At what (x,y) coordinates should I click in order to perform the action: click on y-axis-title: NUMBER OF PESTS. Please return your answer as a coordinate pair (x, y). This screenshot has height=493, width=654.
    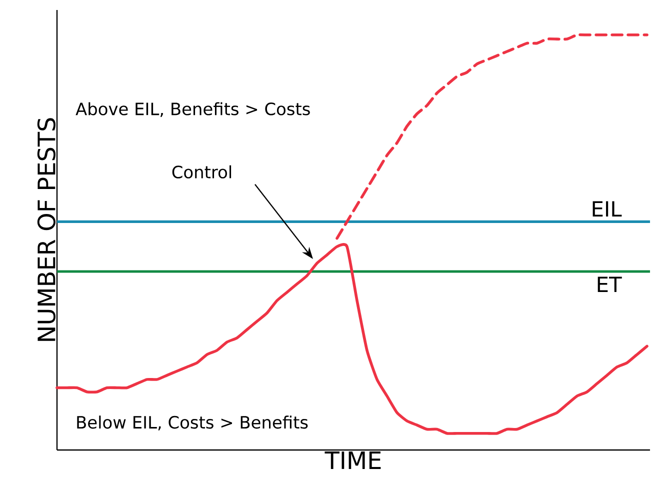
    Looking at the image, I should click on (46, 229).